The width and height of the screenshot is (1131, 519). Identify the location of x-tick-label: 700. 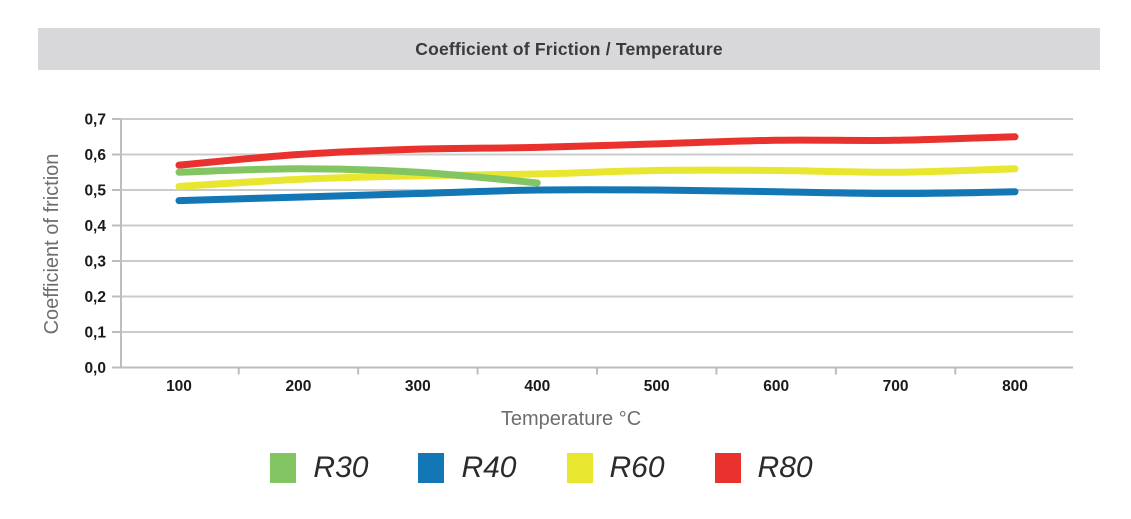
(896, 386).